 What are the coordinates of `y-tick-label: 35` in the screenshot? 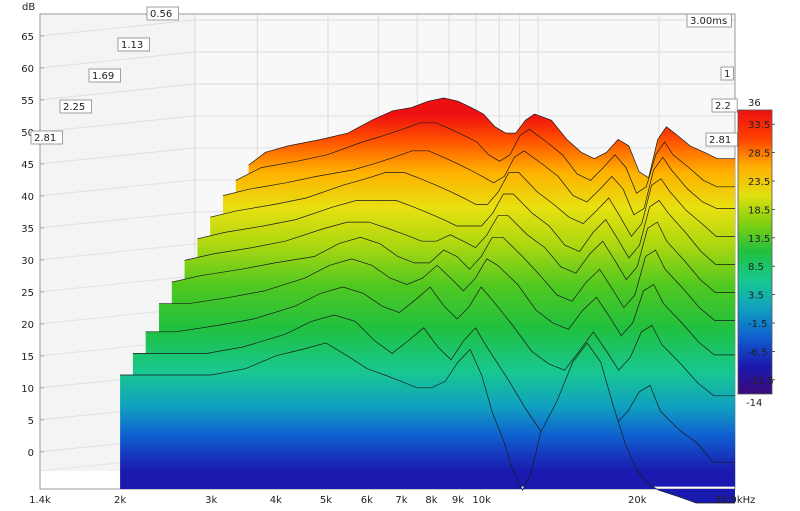 It's located at (27, 229).